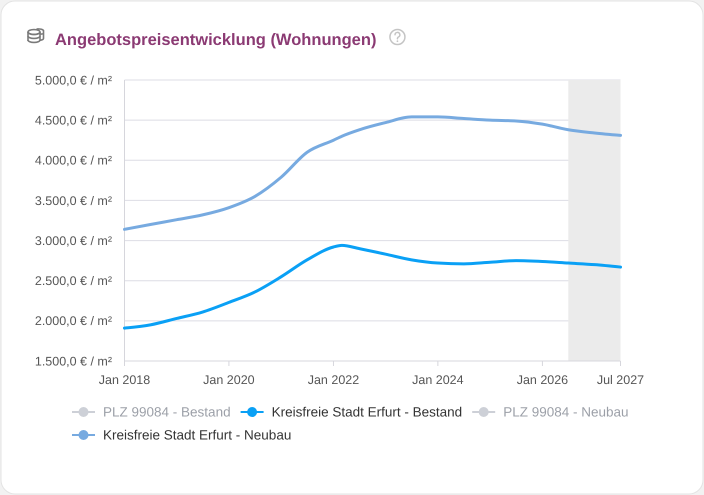  Describe the element at coordinates (197, 435) in the screenshot. I see `legend-label: Kreisfreie Stadt Erfurt - Neubau` at that location.